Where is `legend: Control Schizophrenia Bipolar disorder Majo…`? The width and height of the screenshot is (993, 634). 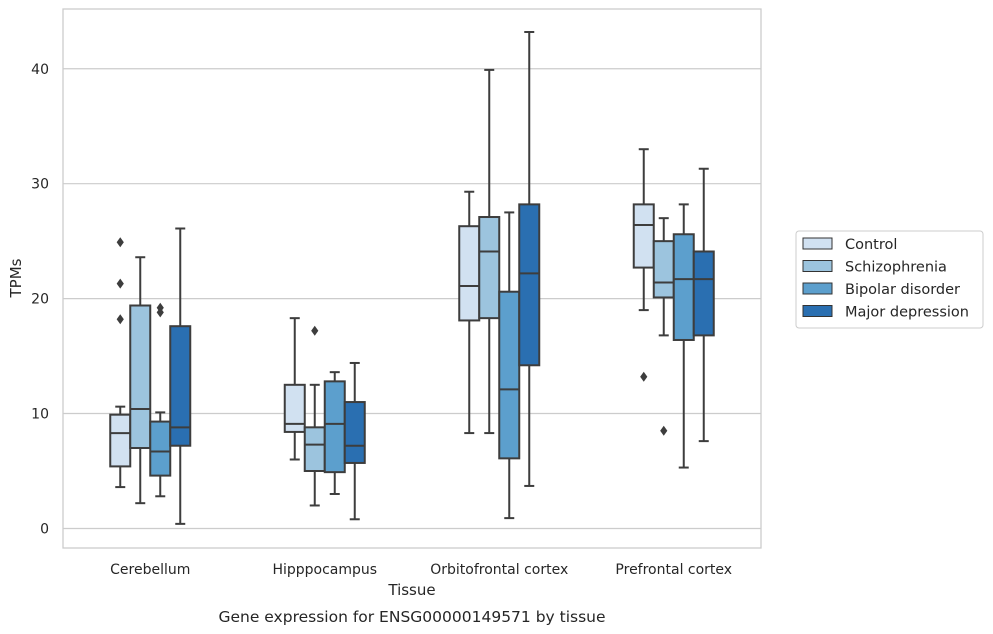 legend: Control Schizophrenia Bipolar disorder Majo… is located at coordinates (889, 279).